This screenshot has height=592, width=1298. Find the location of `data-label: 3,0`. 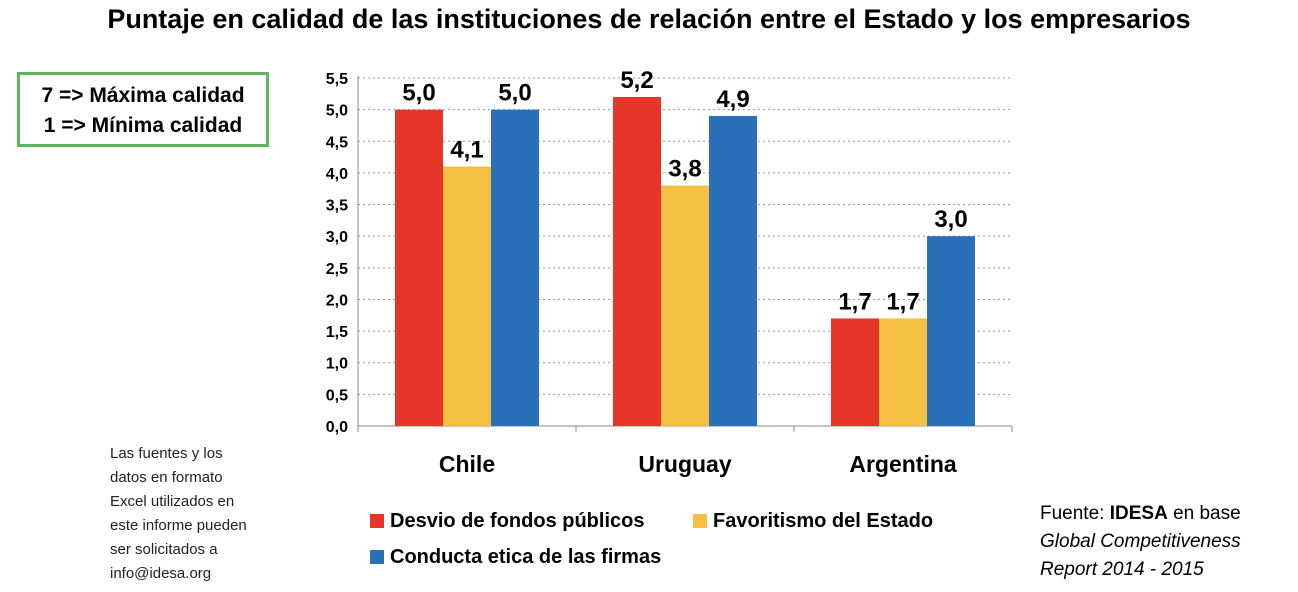

data-label: 3,0 is located at coordinates (950, 219).